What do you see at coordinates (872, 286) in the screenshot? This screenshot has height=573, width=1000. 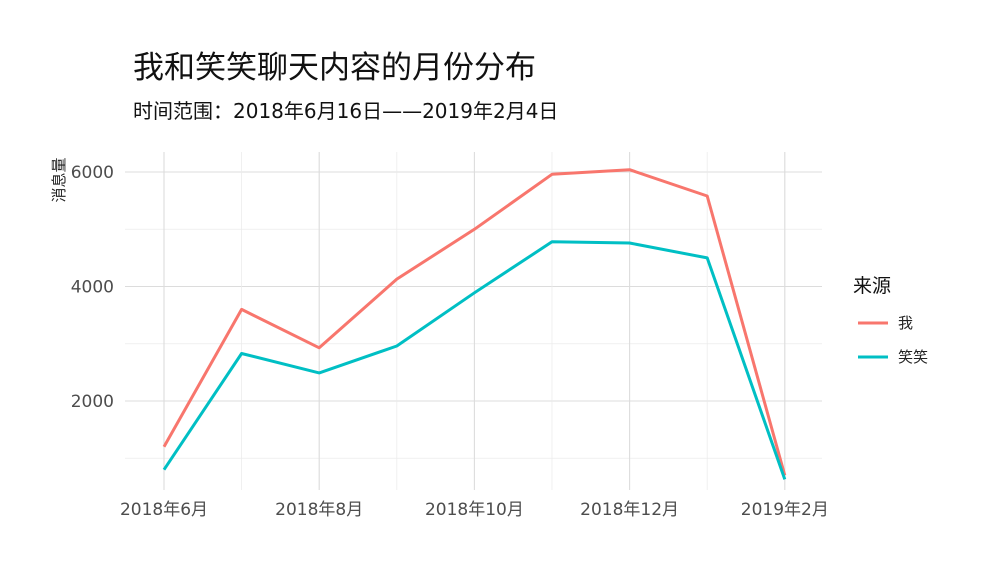 I see `legend-title: 来源` at bounding box center [872, 286].